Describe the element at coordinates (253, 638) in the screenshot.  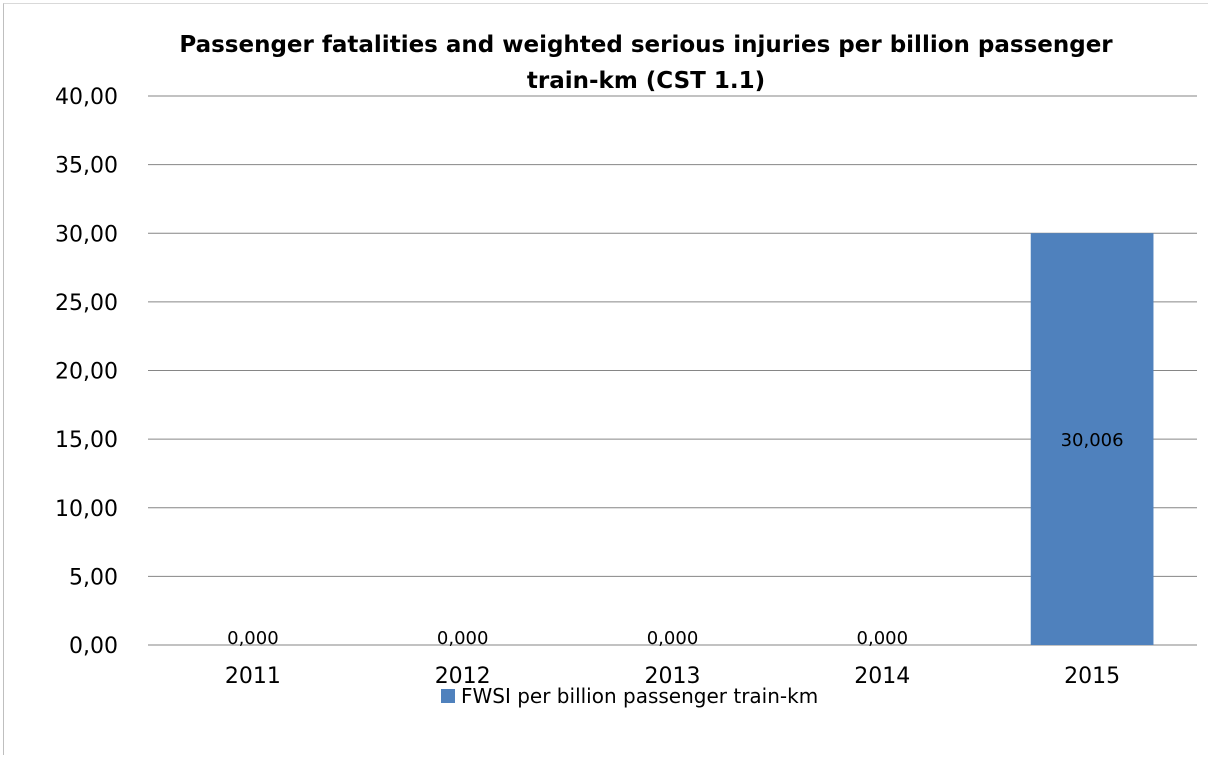
I see `data-label-2011: 0,000` at that location.